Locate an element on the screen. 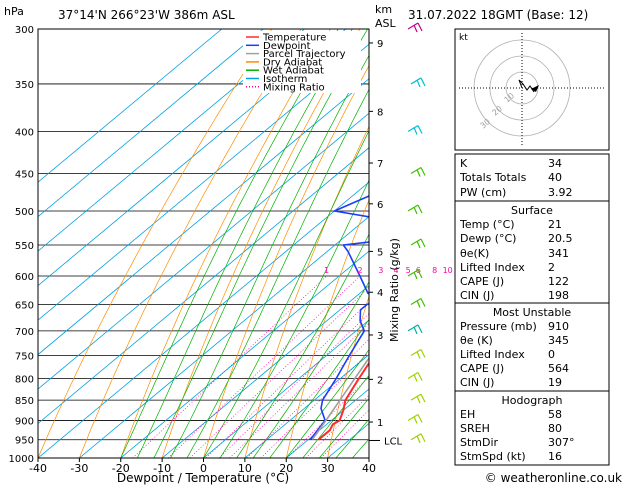 The image size is (629, 486). surface-row-label: Lifted Index is located at coordinates (492, 267).